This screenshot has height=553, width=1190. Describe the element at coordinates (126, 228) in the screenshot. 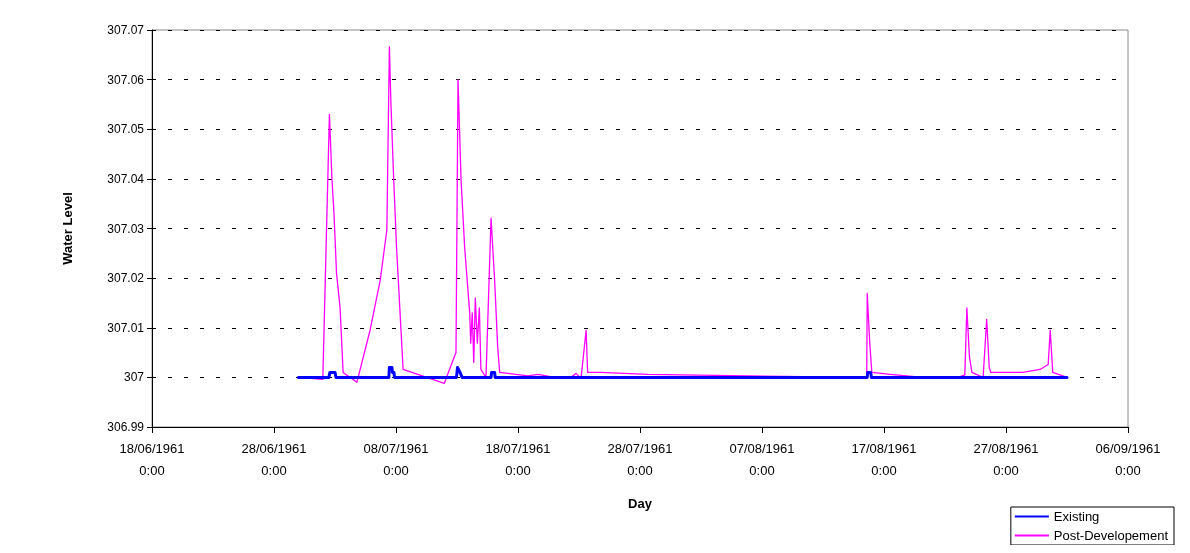

I see `y-tick-label: 307.03` at that location.